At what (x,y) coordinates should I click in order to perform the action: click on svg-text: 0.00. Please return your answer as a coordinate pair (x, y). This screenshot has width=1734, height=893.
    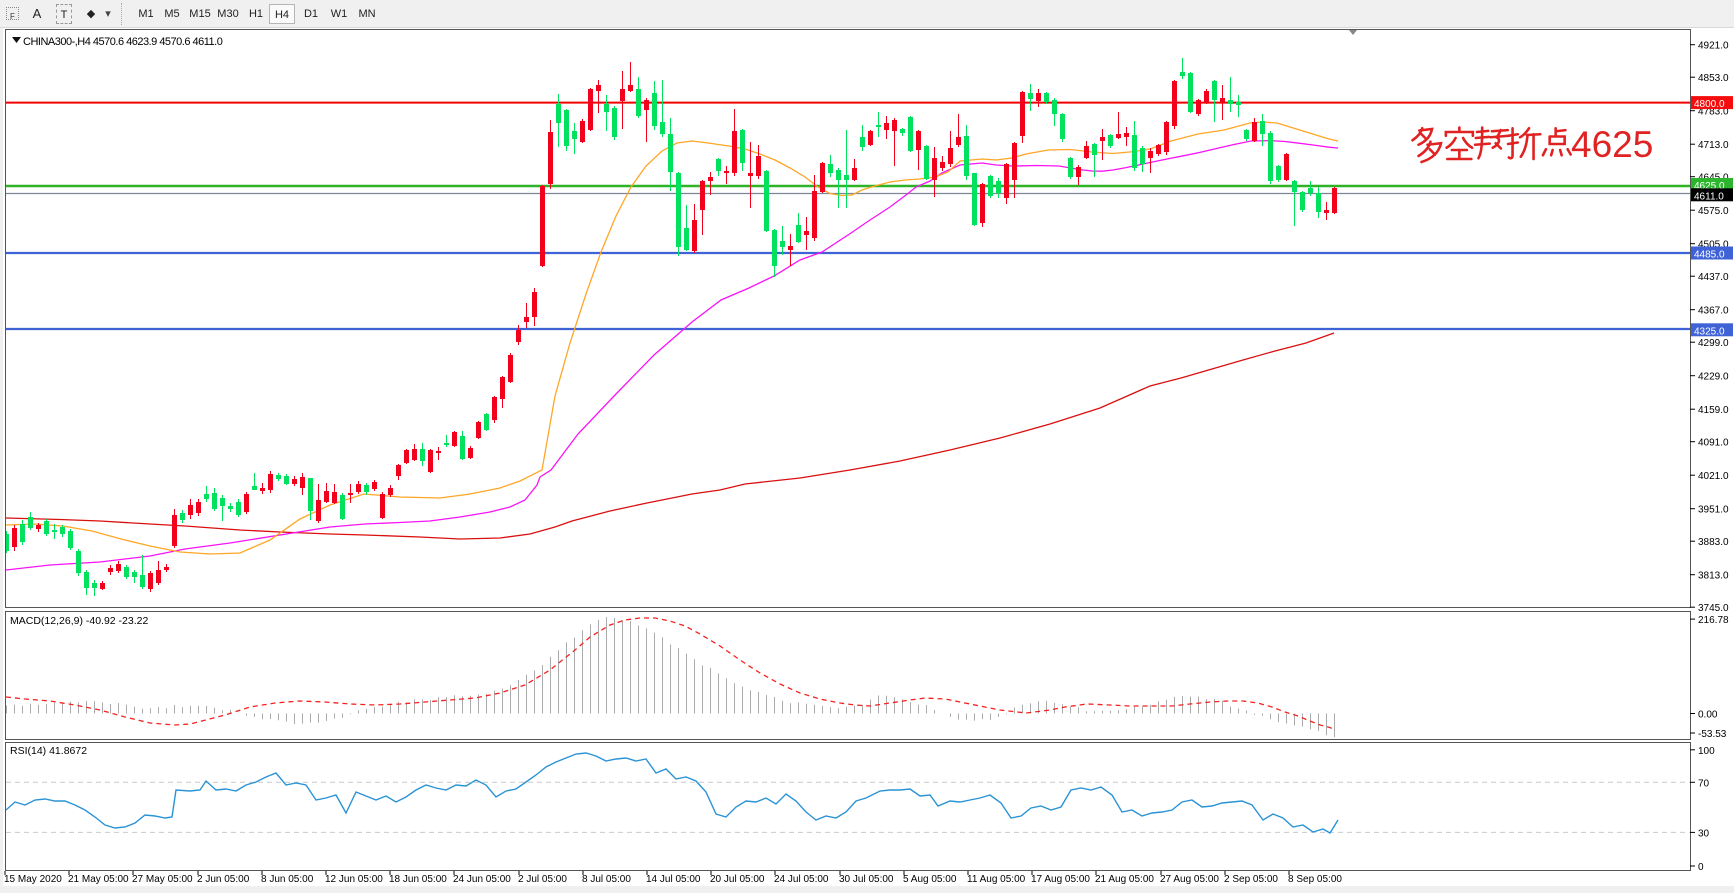
    Looking at the image, I should click on (1708, 715).